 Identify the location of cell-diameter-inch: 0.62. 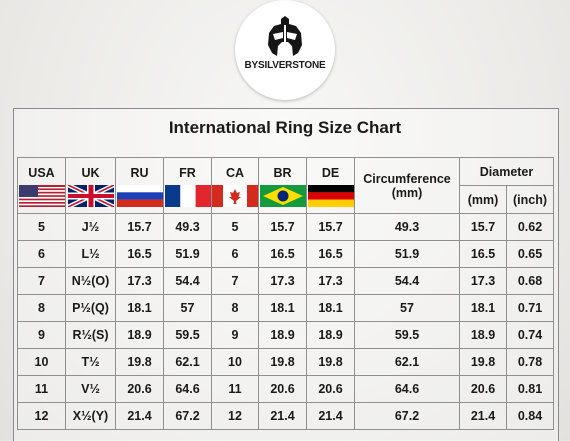
(530, 227).